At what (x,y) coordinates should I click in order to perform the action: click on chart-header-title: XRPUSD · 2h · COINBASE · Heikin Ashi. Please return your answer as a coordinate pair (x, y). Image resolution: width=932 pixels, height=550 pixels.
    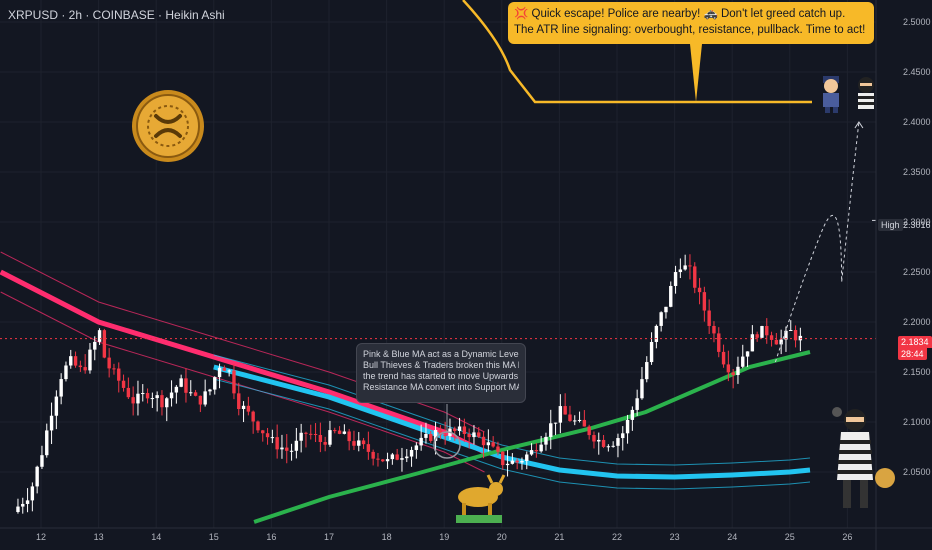
    Looking at the image, I should click on (116, 15).